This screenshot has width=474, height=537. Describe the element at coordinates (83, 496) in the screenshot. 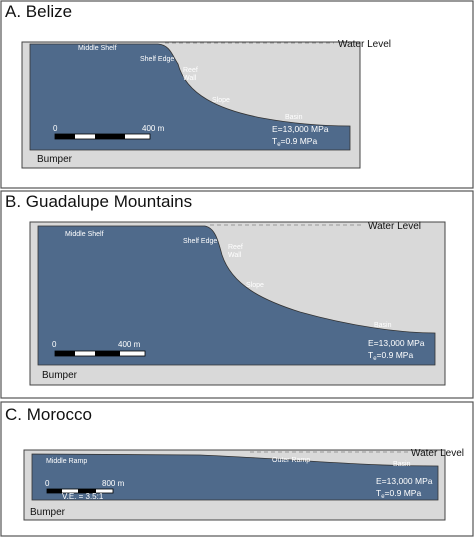

I see `vertical-exaggeration: V.E. = 3.5:1` at that location.